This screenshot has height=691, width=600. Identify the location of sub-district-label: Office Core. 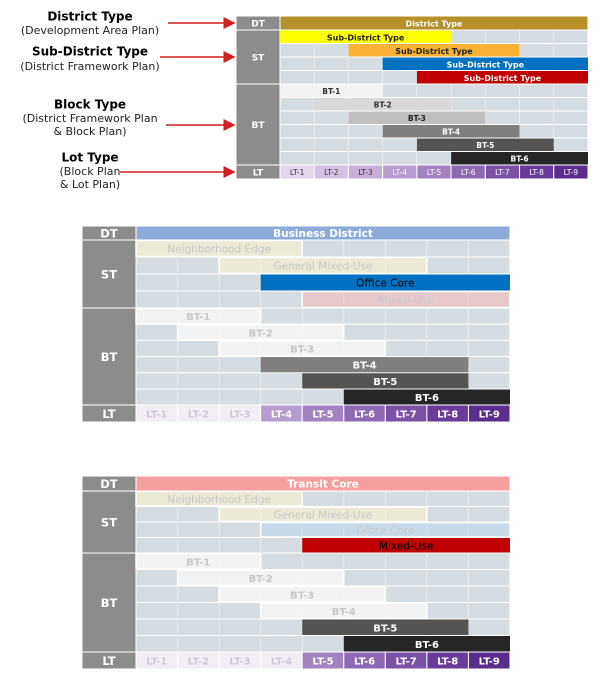
(385, 284).